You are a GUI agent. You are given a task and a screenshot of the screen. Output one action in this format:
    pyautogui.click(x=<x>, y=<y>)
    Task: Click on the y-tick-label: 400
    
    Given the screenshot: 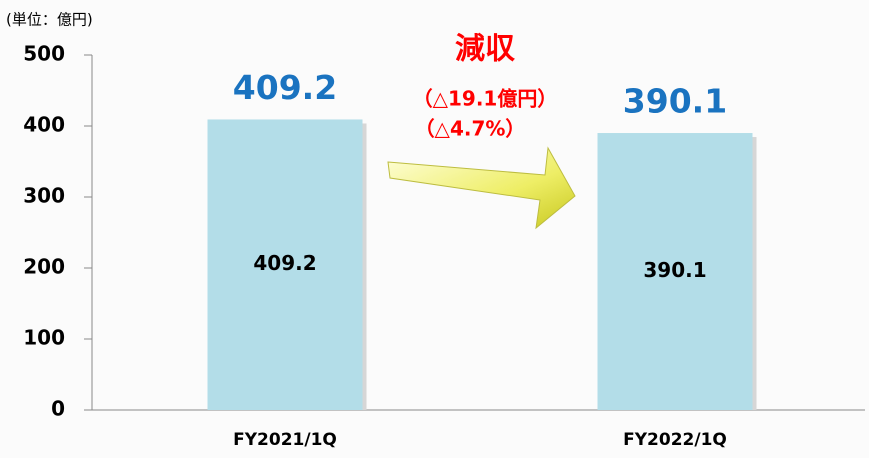 What is the action you would take?
    pyautogui.click(x=44, y=125)
    